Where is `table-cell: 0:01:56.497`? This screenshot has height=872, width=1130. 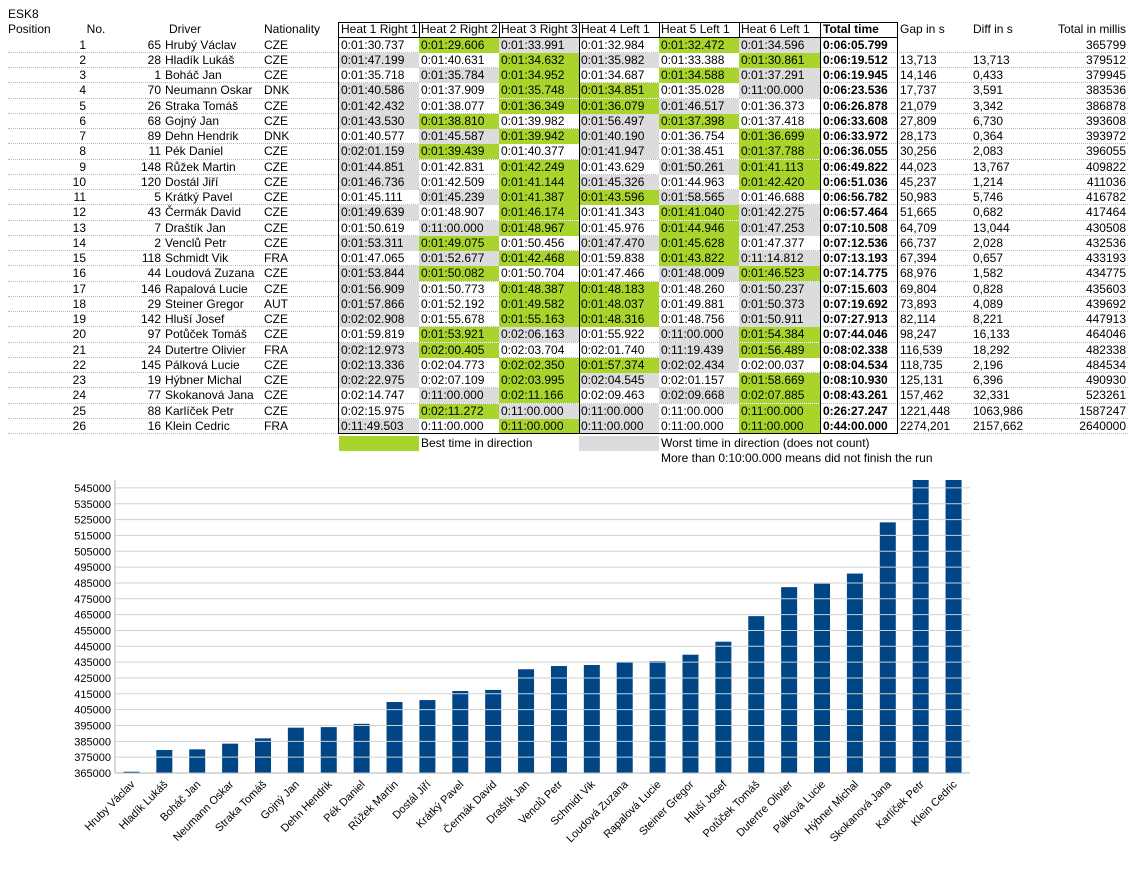 table-cell: 0:01:56.497 is located at coordinates (619, 121).